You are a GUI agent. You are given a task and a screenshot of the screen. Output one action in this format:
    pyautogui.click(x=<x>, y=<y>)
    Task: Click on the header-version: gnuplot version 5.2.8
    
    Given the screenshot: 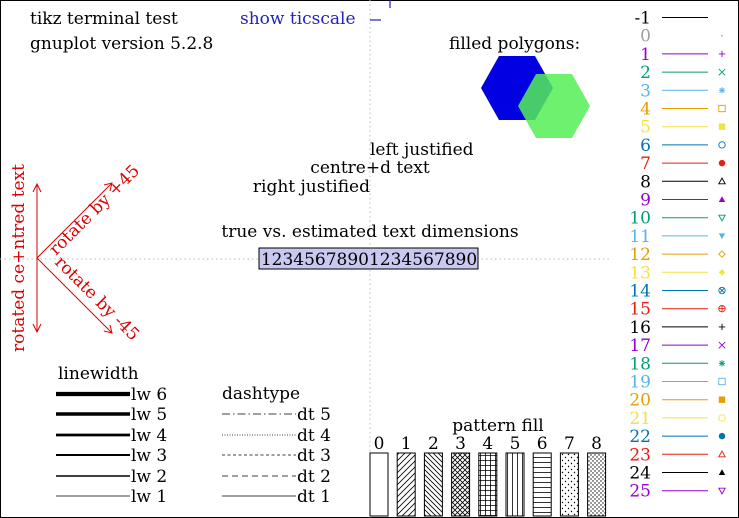 What is the action you would take?
    pyautogui.click(x=121, y=44)
    